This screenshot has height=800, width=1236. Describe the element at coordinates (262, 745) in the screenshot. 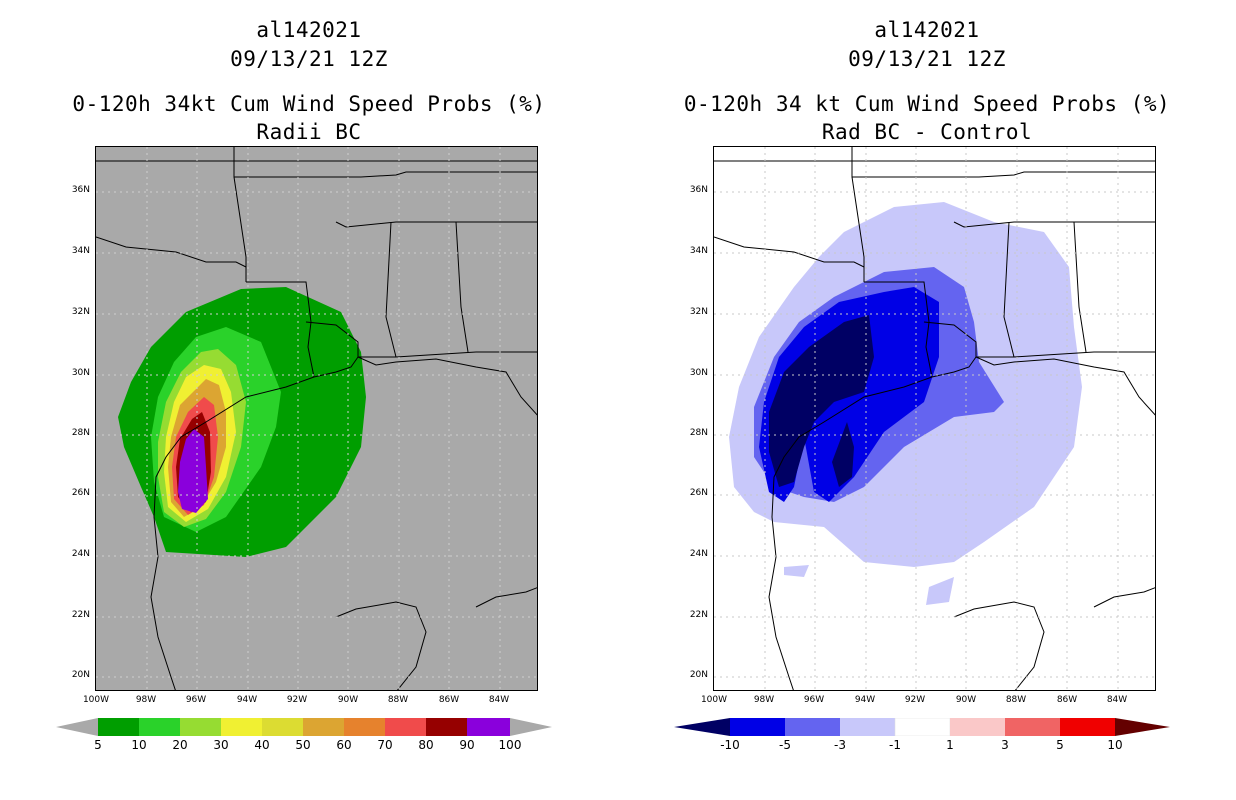

I see `left-cbar-label: 40` at that location.